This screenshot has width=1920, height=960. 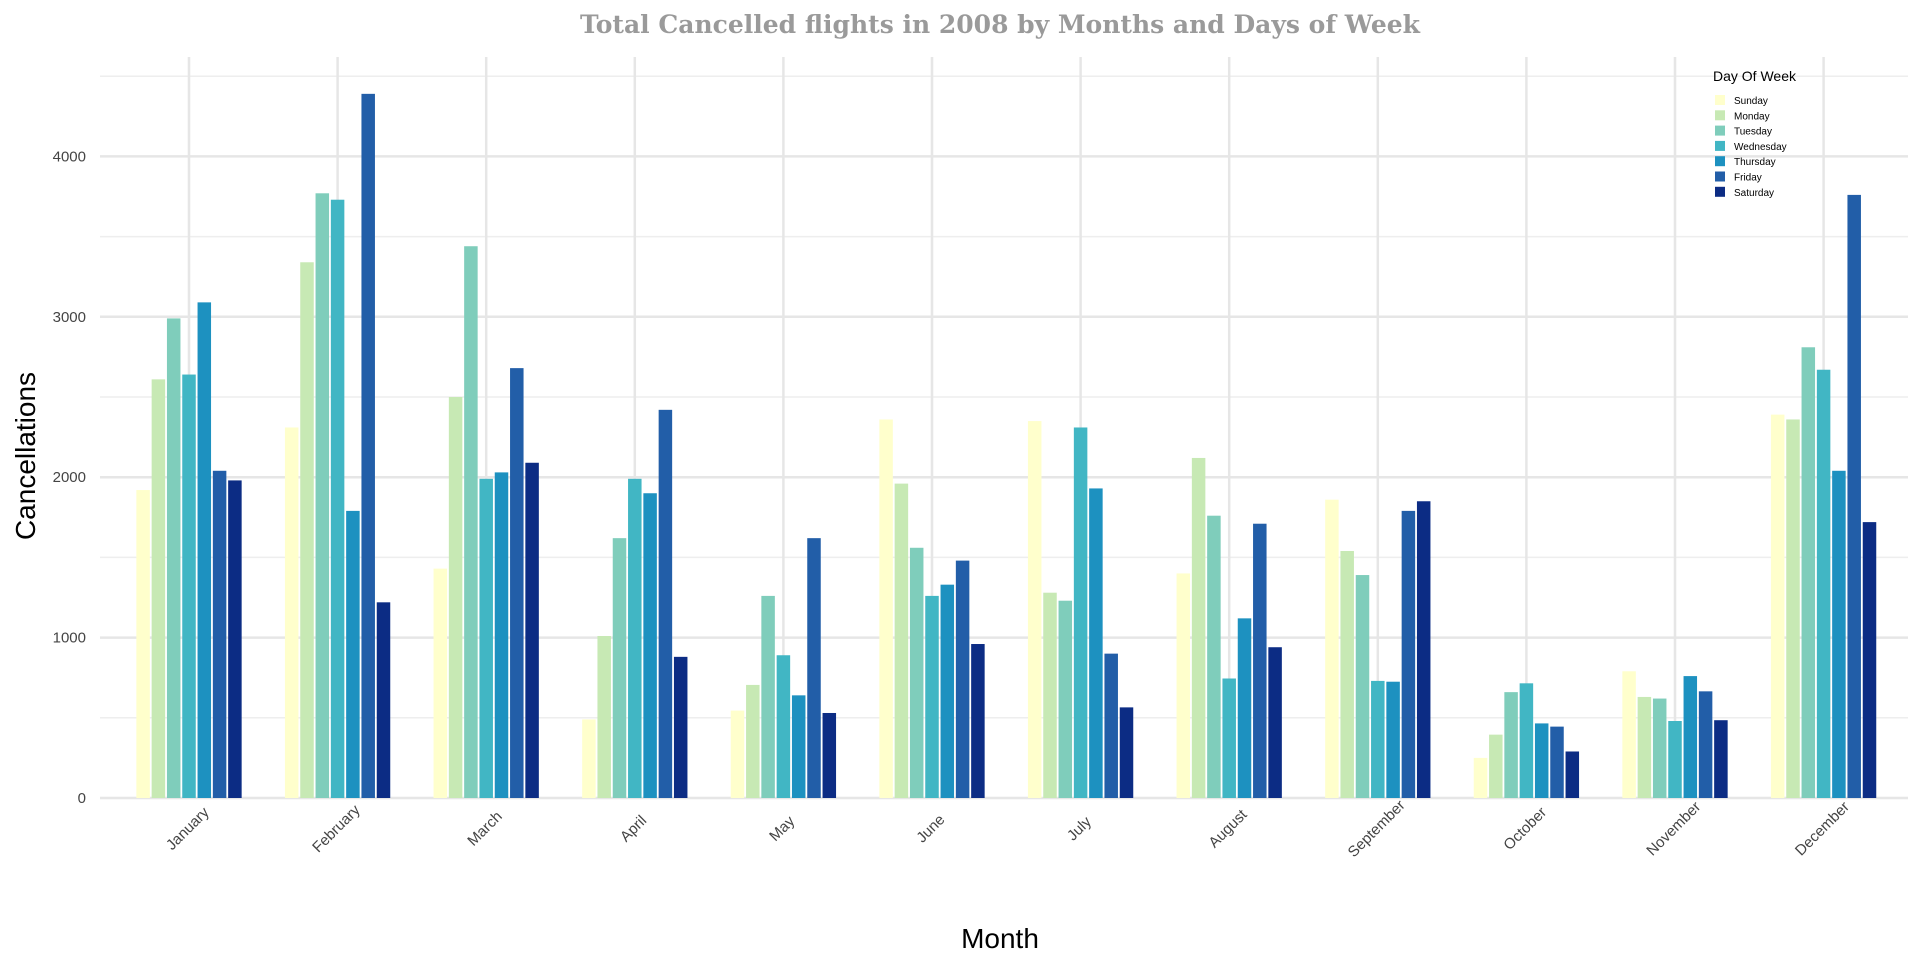 I want to click on legend-swatch-friday, so click(x=1720, y=176).